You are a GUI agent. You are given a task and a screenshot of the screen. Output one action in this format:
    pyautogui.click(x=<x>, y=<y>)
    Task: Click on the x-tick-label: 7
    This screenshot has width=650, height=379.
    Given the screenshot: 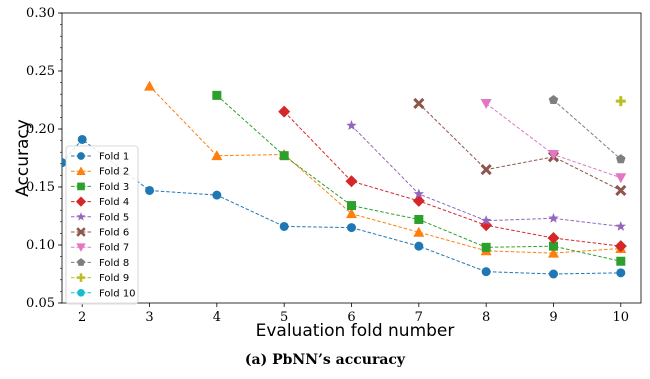 What is the action you would take?
    pyautogui.click(x=419, y=317)
    